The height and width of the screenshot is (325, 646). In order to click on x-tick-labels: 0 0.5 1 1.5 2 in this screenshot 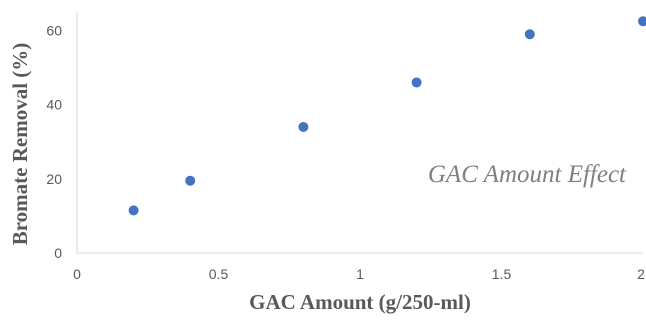, I will do `click(359, 274)`.